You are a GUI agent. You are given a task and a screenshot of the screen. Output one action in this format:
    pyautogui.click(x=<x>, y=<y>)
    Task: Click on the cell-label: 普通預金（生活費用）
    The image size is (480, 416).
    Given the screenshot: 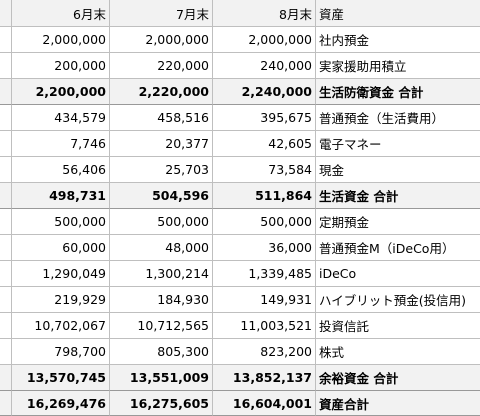 What is the action you would take?
    pyautogui.click(x=398, y=118)
    